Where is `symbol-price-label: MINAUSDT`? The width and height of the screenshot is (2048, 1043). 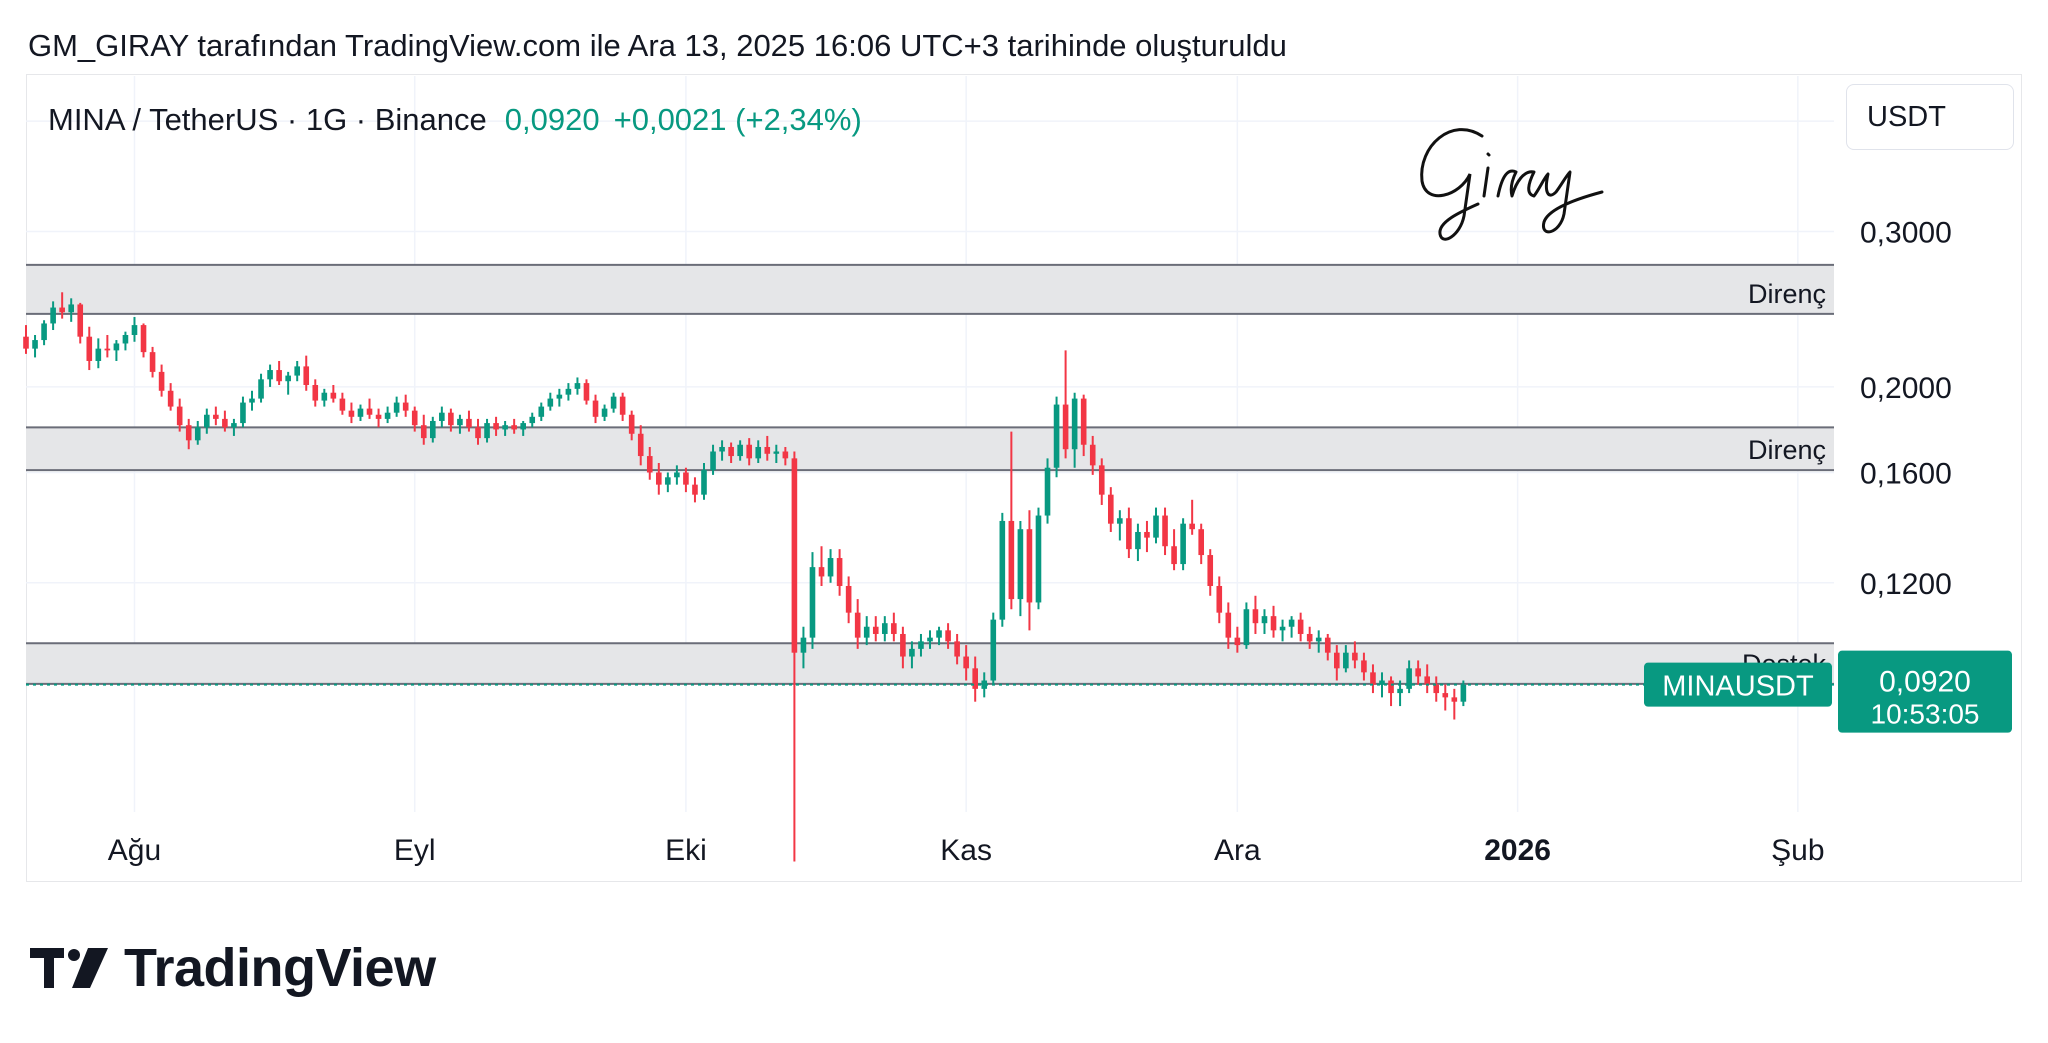
symbol-price-label: MINAUSDT is located at coordinates (1738, 684).